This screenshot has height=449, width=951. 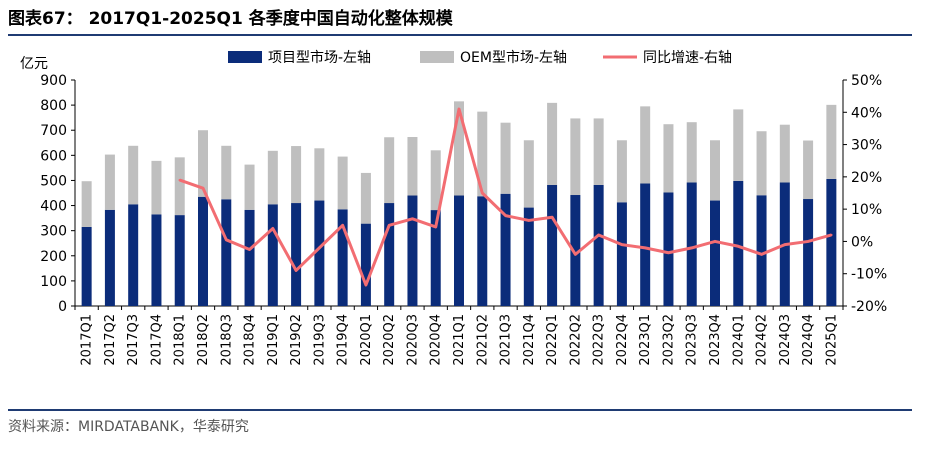 What do you see at coordinates (319, 57) in the screenshot?
I see `legend-project-label: 项目型市场-左轴` at bounding box center [319, 57].